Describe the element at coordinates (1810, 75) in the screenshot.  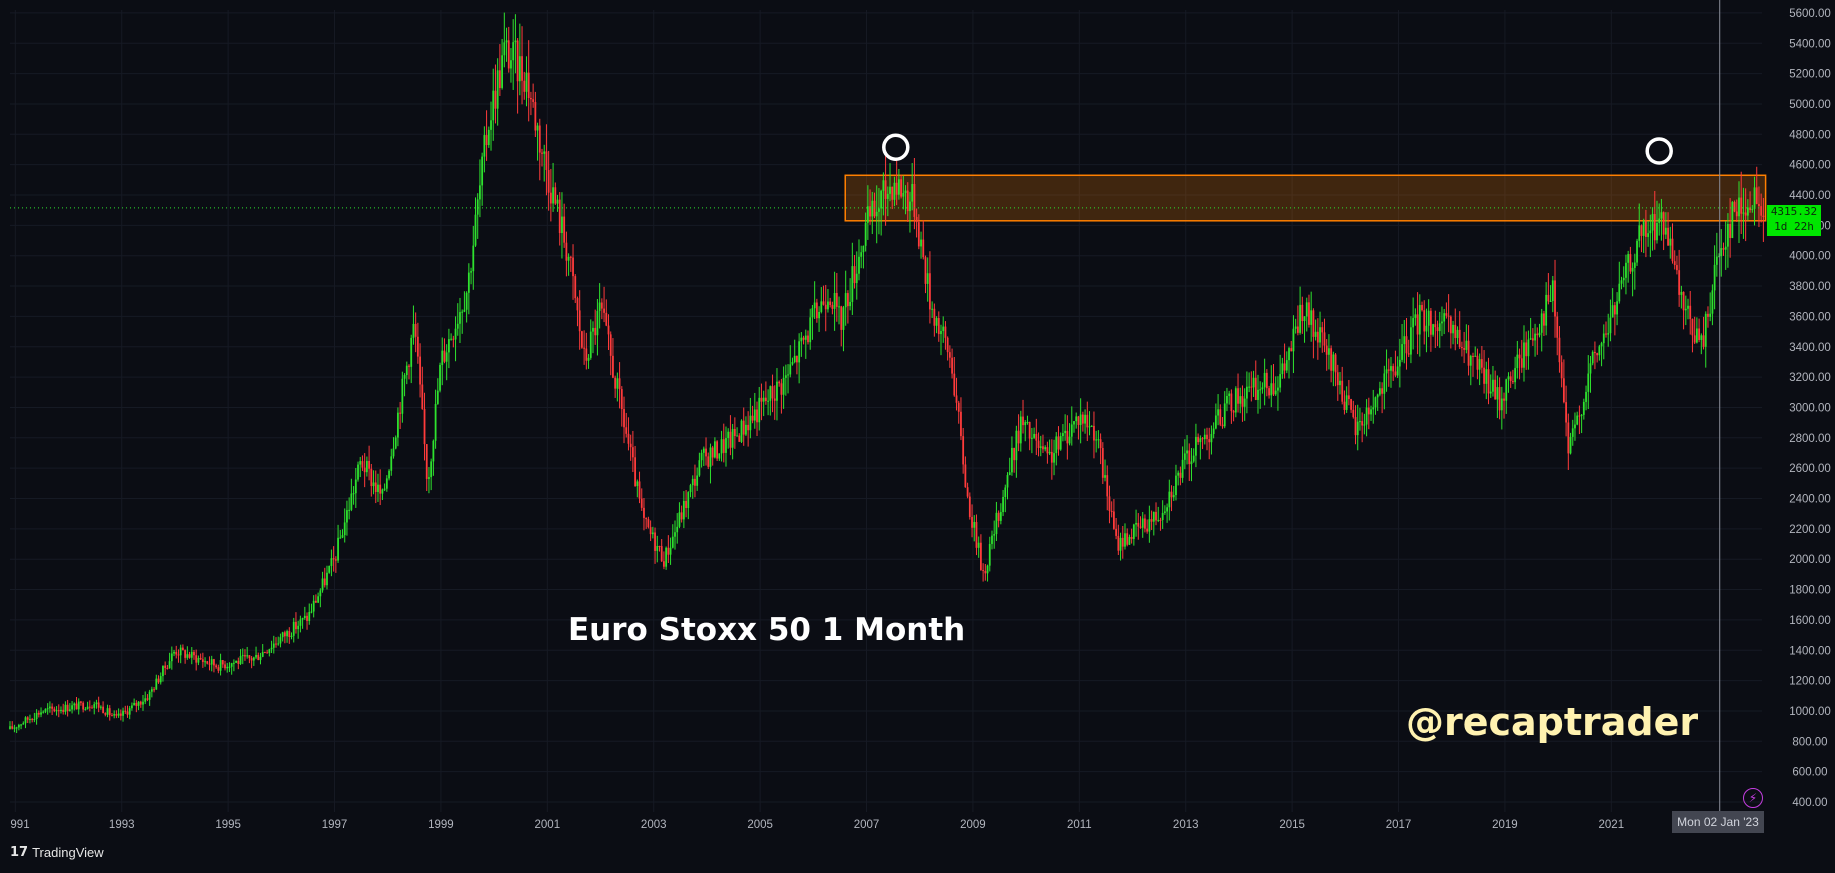
I see `price-axis-label: 5200.00` at that location.